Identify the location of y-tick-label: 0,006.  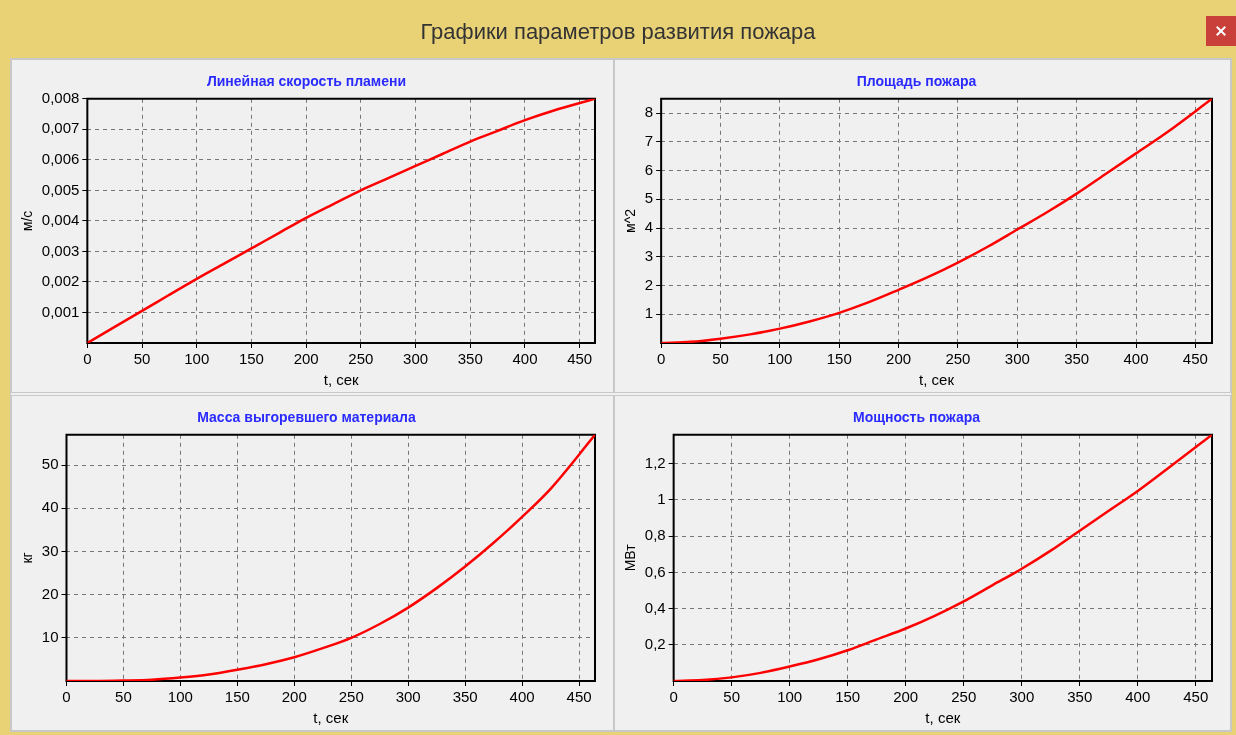
(60, 158).